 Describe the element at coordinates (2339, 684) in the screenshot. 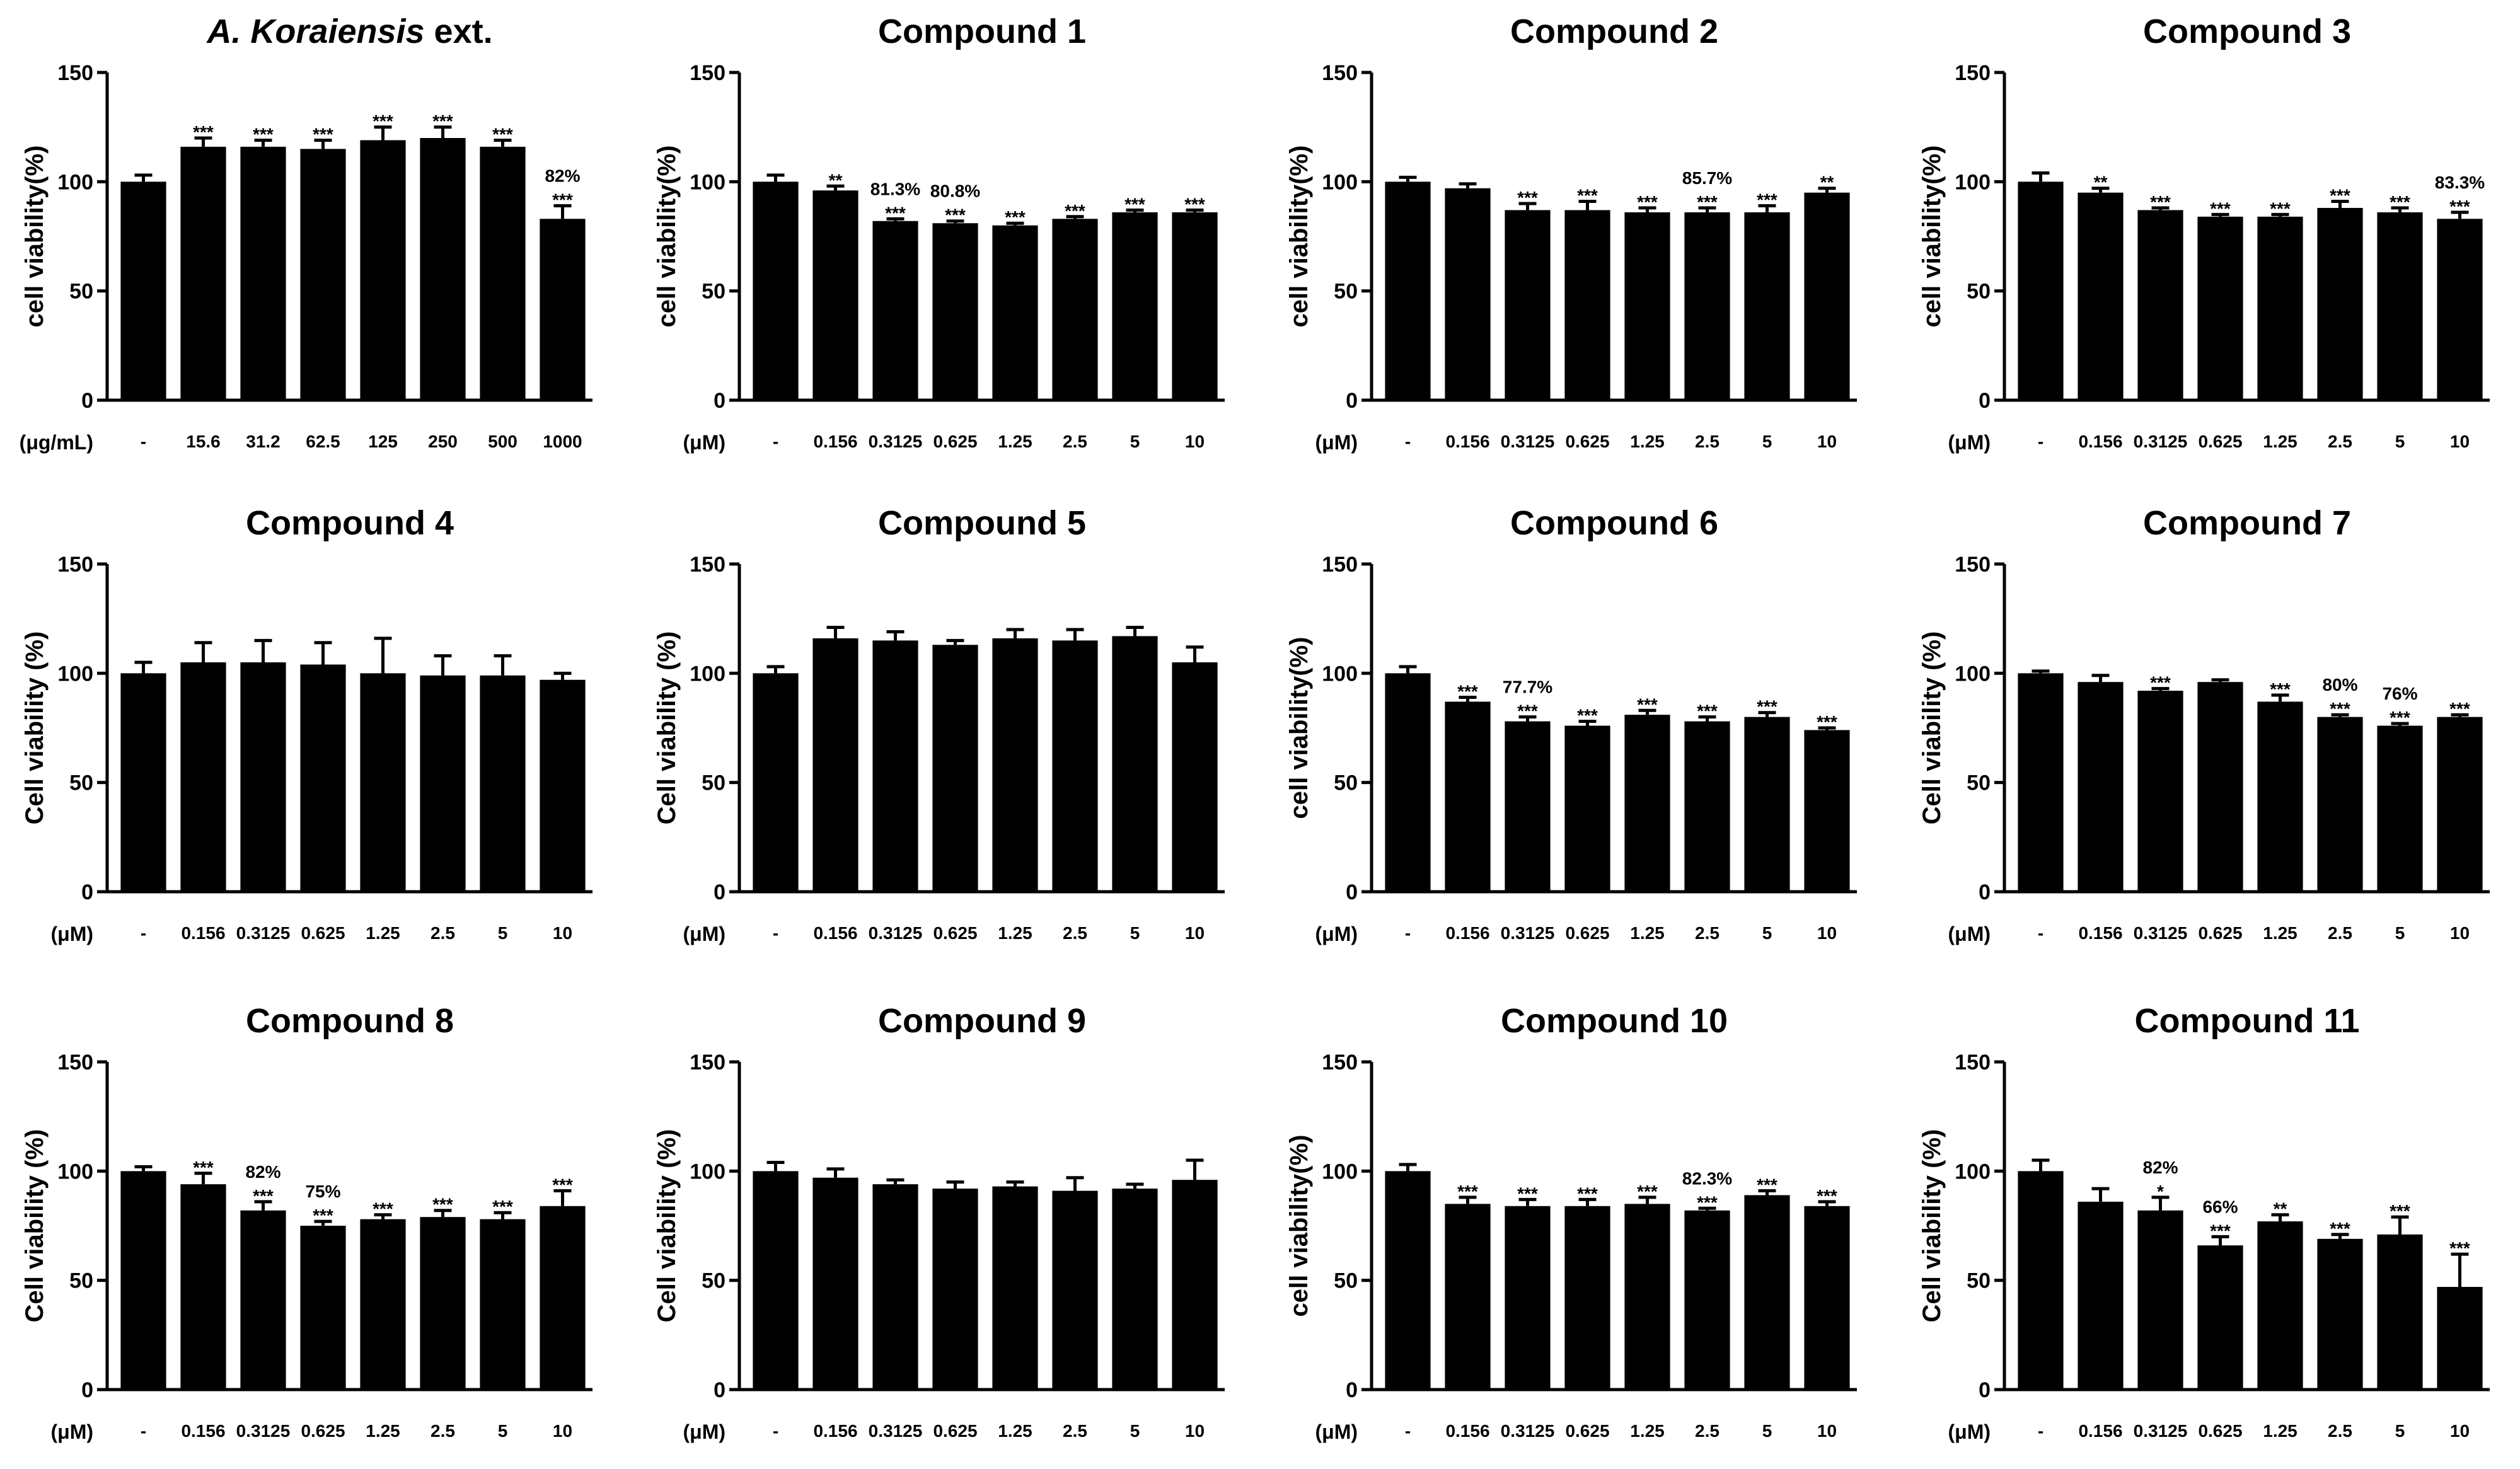

I see `percent-annotation: 80%` at that location.